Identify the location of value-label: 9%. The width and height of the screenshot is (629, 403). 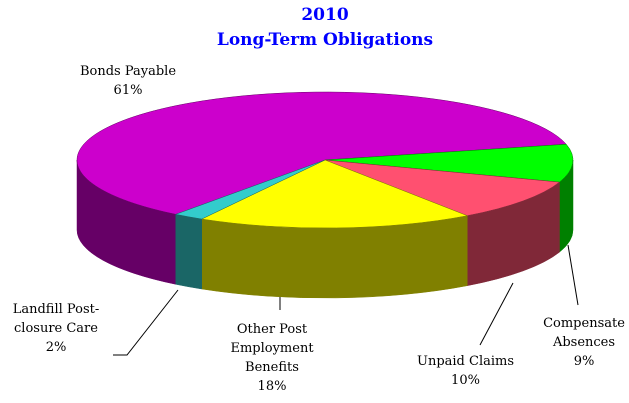
(584, 361).